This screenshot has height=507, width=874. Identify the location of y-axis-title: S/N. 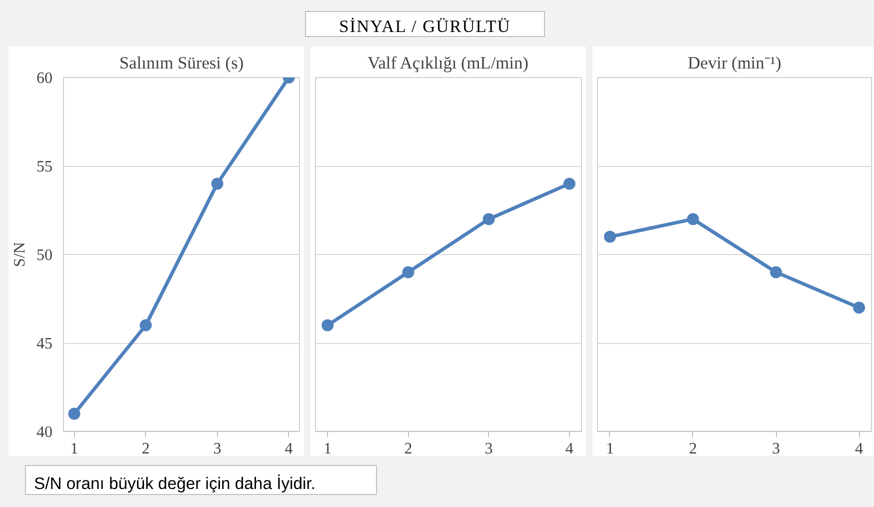
(20, 254).